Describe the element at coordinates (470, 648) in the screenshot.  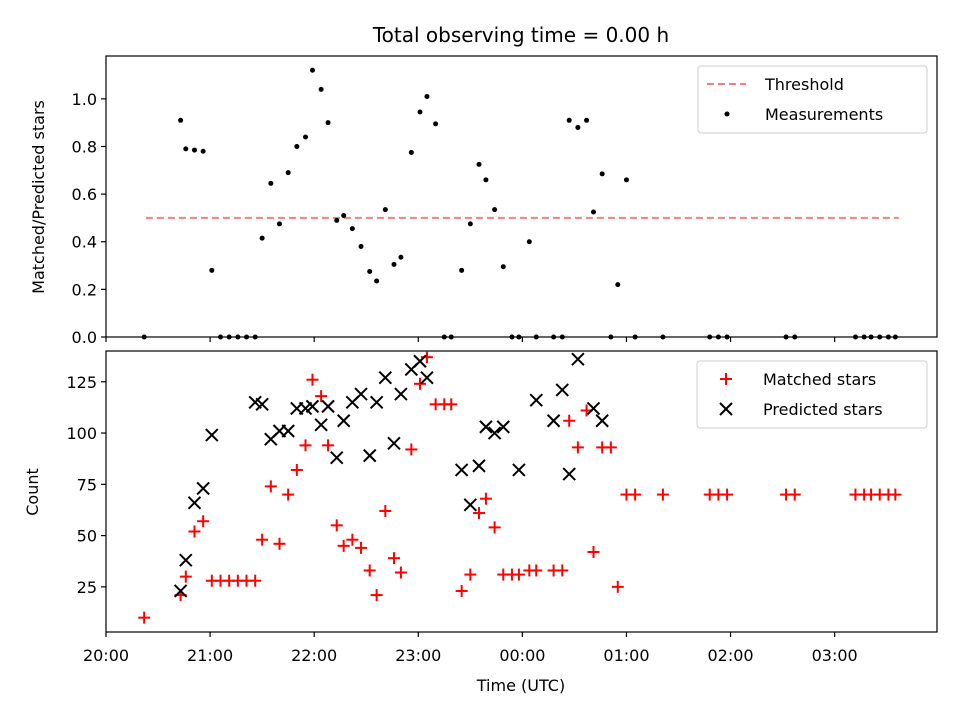
I see `bottom-xticks: 20:00 21:00 22:00 23:00 00:00 01:00 02:00 03:00` at that location.